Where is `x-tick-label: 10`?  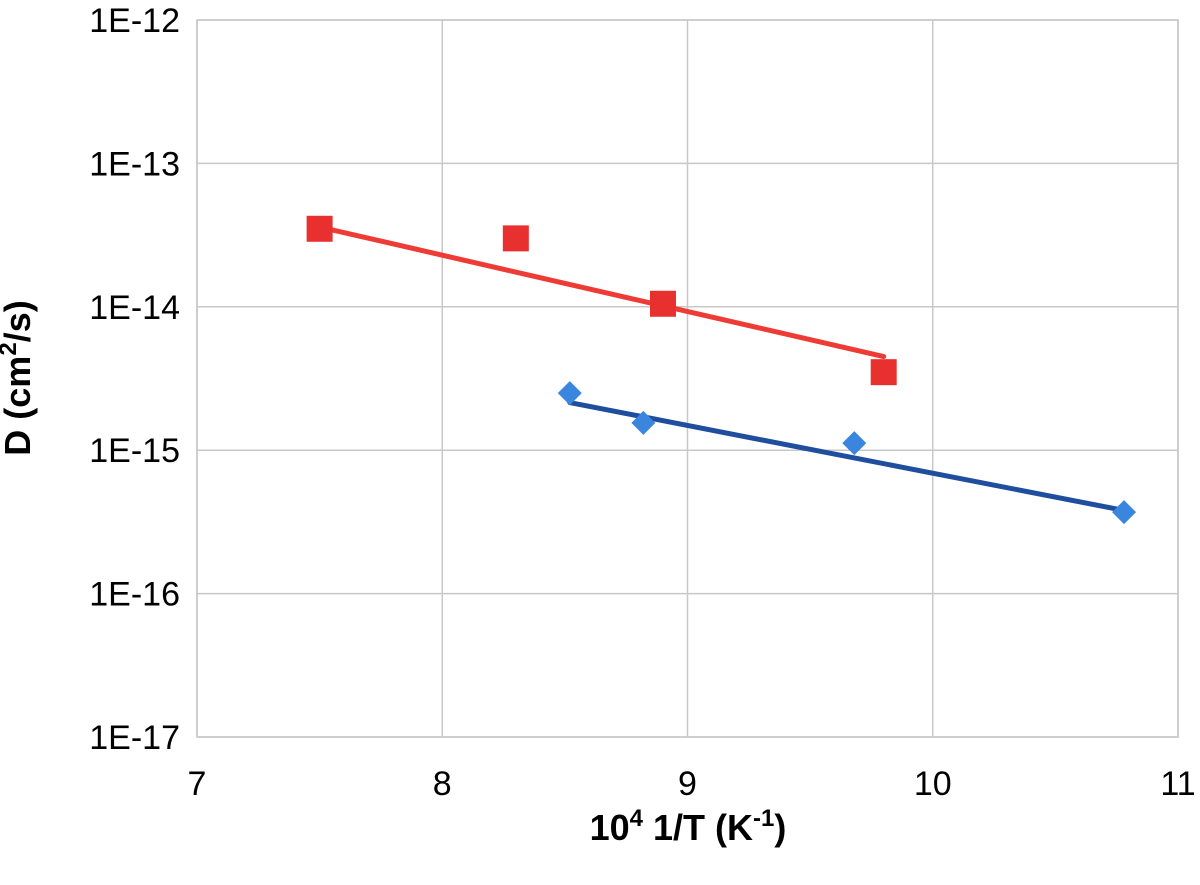
x-tick-label: 10 is located at coordinates (933, 784).